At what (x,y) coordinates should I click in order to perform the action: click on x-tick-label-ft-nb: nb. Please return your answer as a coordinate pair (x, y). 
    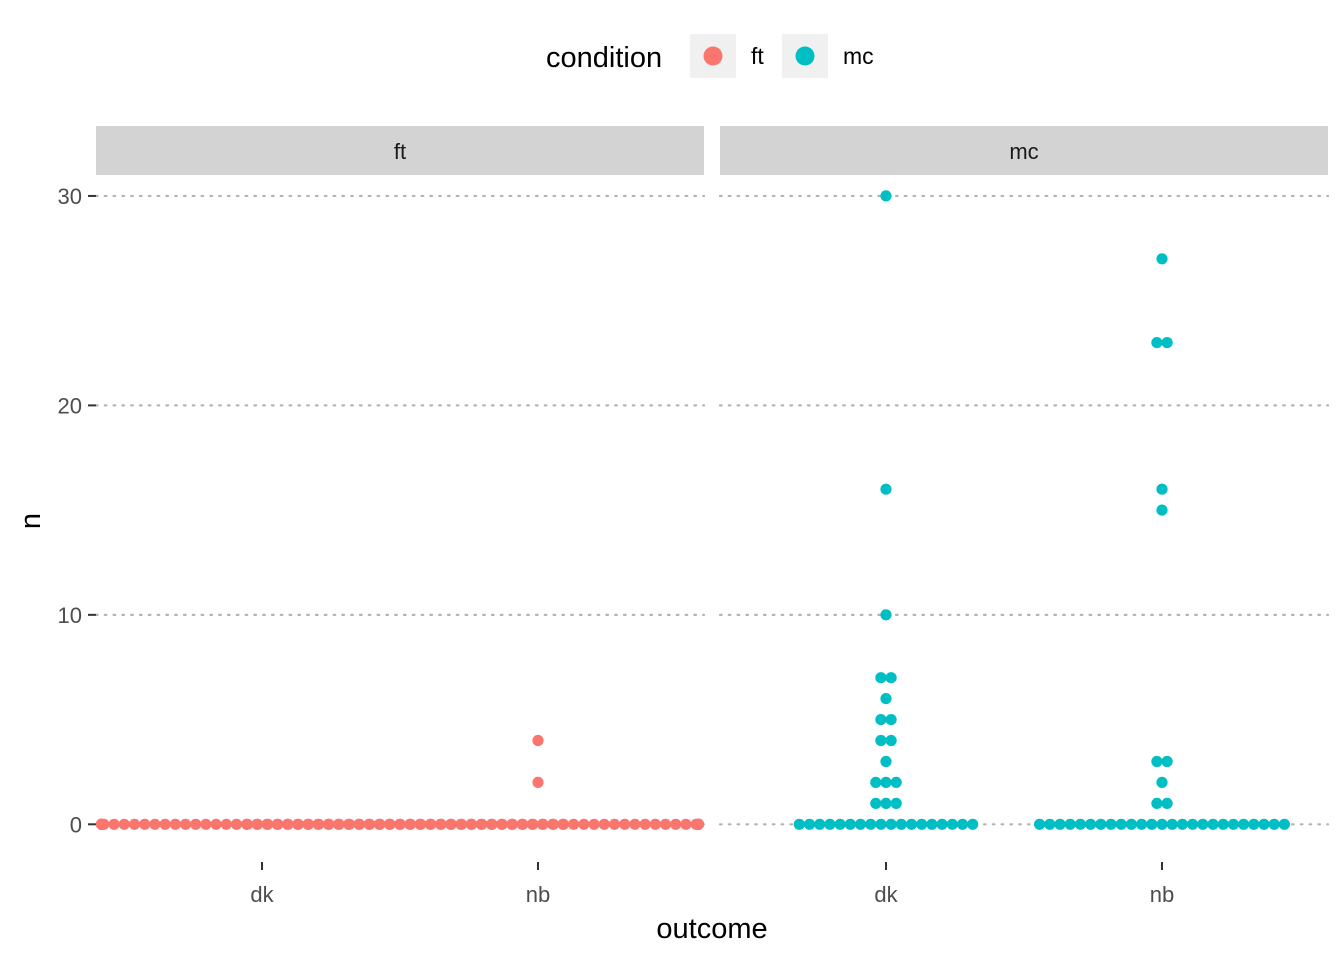
    Looking at the image, I should click on (538, 894).